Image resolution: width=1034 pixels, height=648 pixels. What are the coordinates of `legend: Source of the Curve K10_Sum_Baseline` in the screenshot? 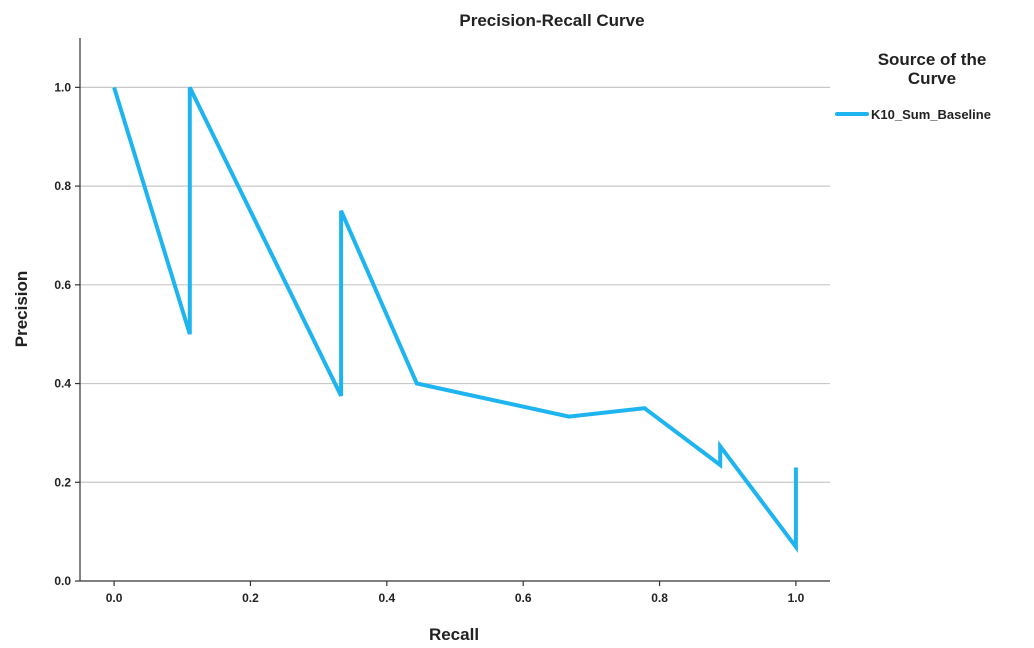 It's located at (913, 86).